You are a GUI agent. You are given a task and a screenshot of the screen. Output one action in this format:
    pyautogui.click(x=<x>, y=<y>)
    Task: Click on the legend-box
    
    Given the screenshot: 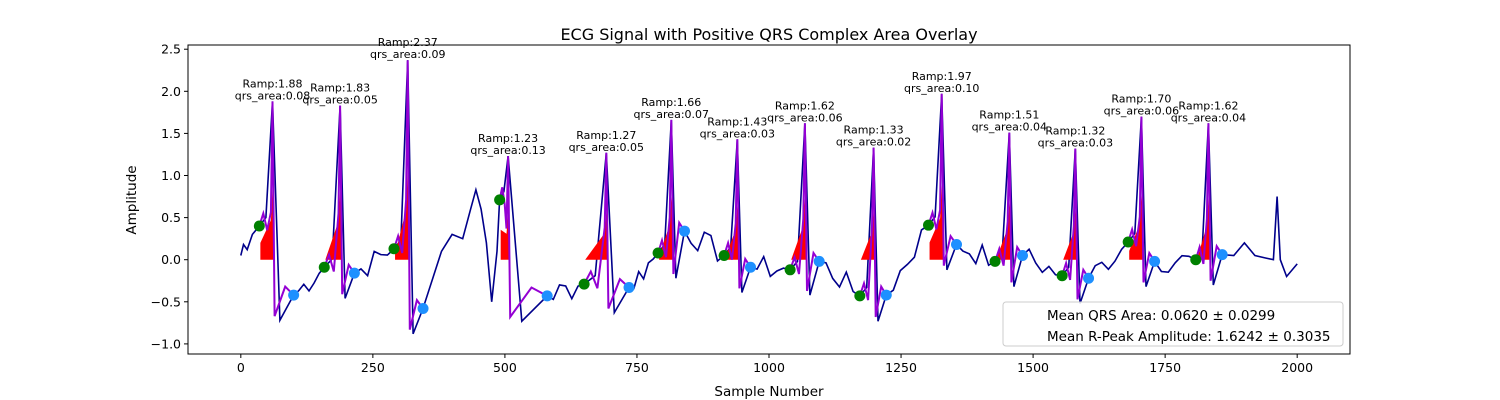 What is the action you would take?
    pyautogui.click(x=1173, y=324)
    